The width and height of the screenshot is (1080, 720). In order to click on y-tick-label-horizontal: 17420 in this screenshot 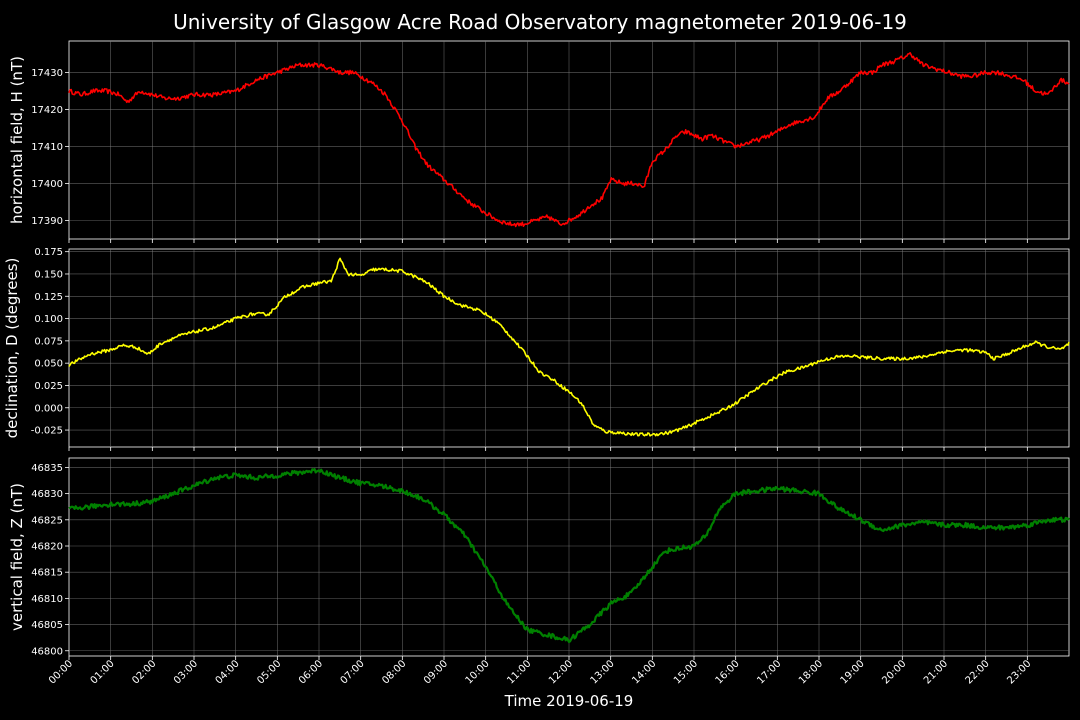, I will do `click(47, 110)`.